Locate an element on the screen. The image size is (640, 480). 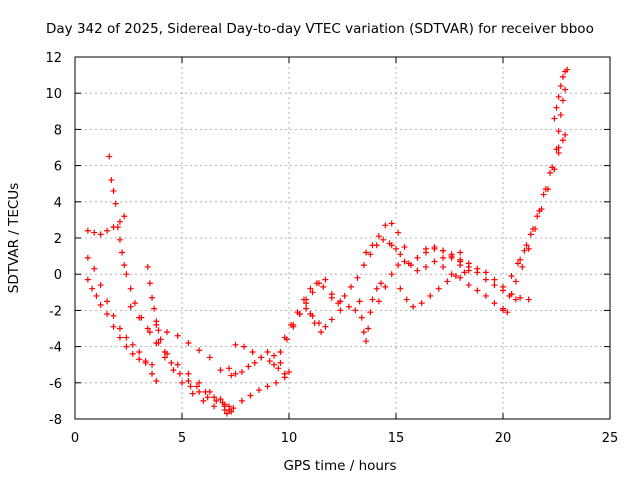
y-tick-label-8: 8 is located at coordinates (58, 130).